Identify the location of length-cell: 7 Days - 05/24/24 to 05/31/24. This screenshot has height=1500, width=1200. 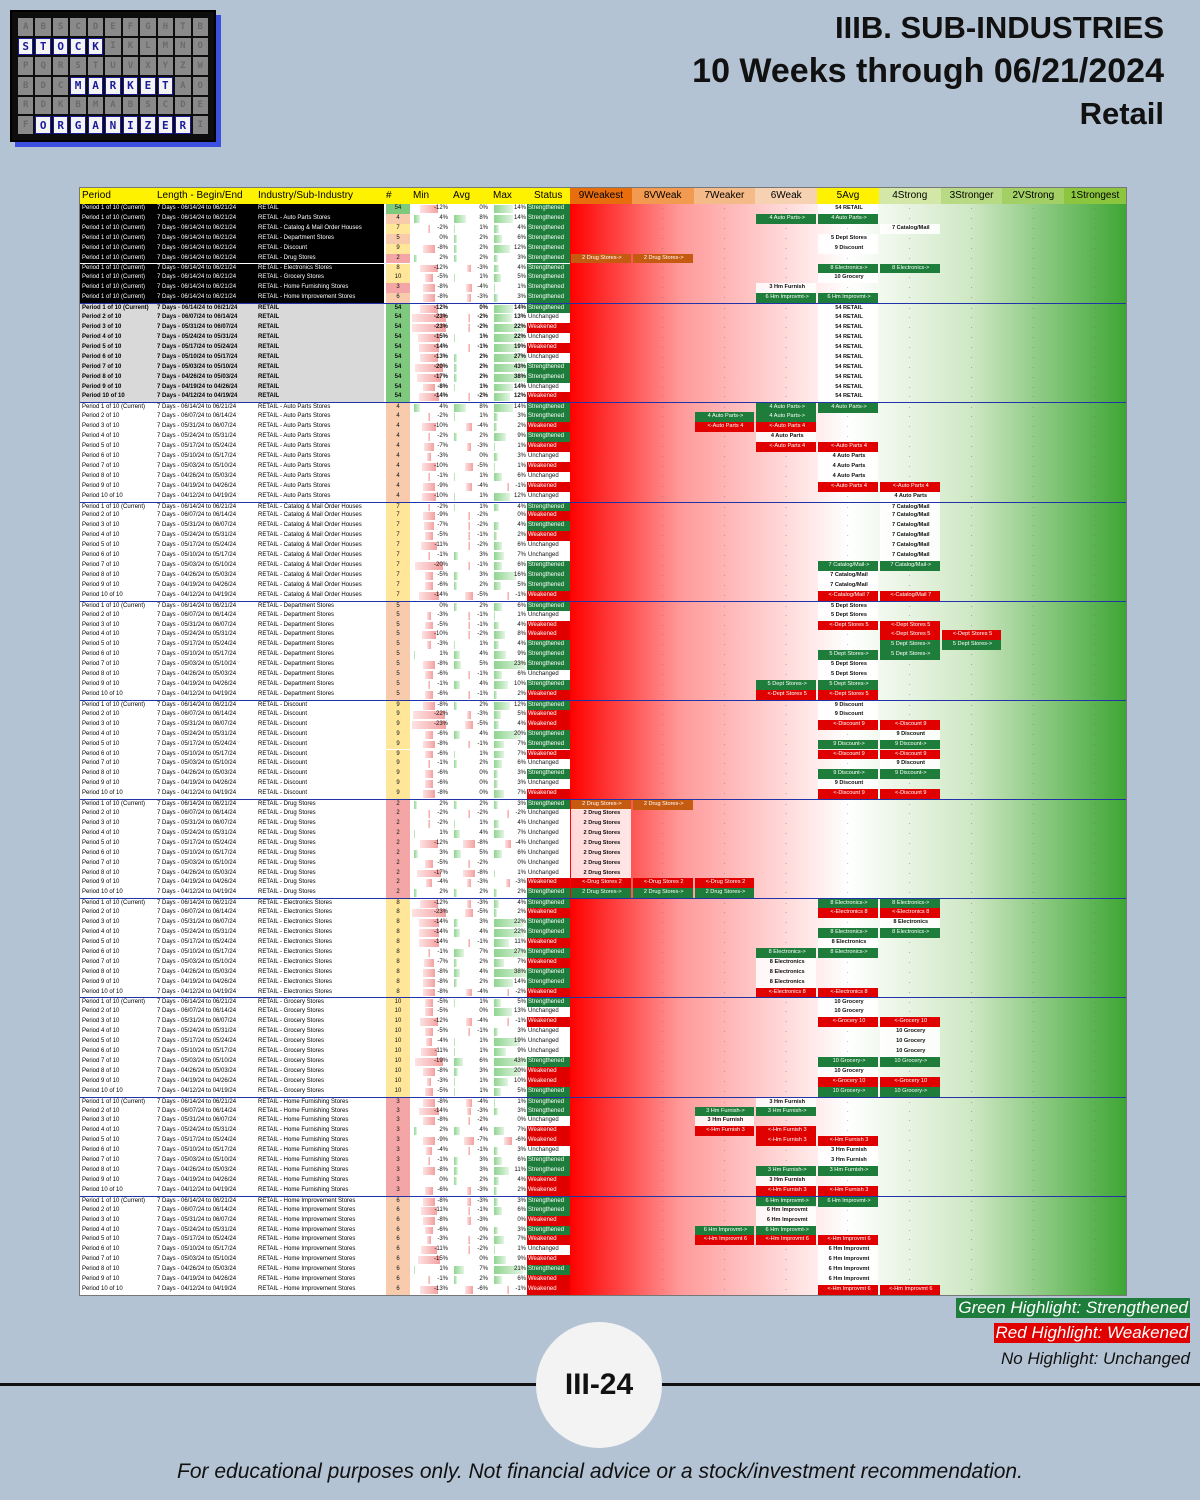
(197, 336).